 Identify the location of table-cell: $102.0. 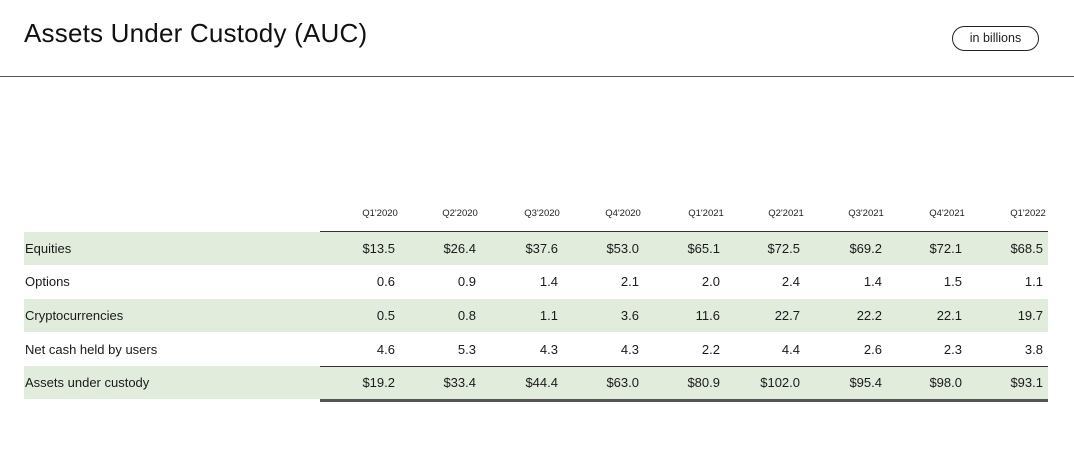
(780, 382).